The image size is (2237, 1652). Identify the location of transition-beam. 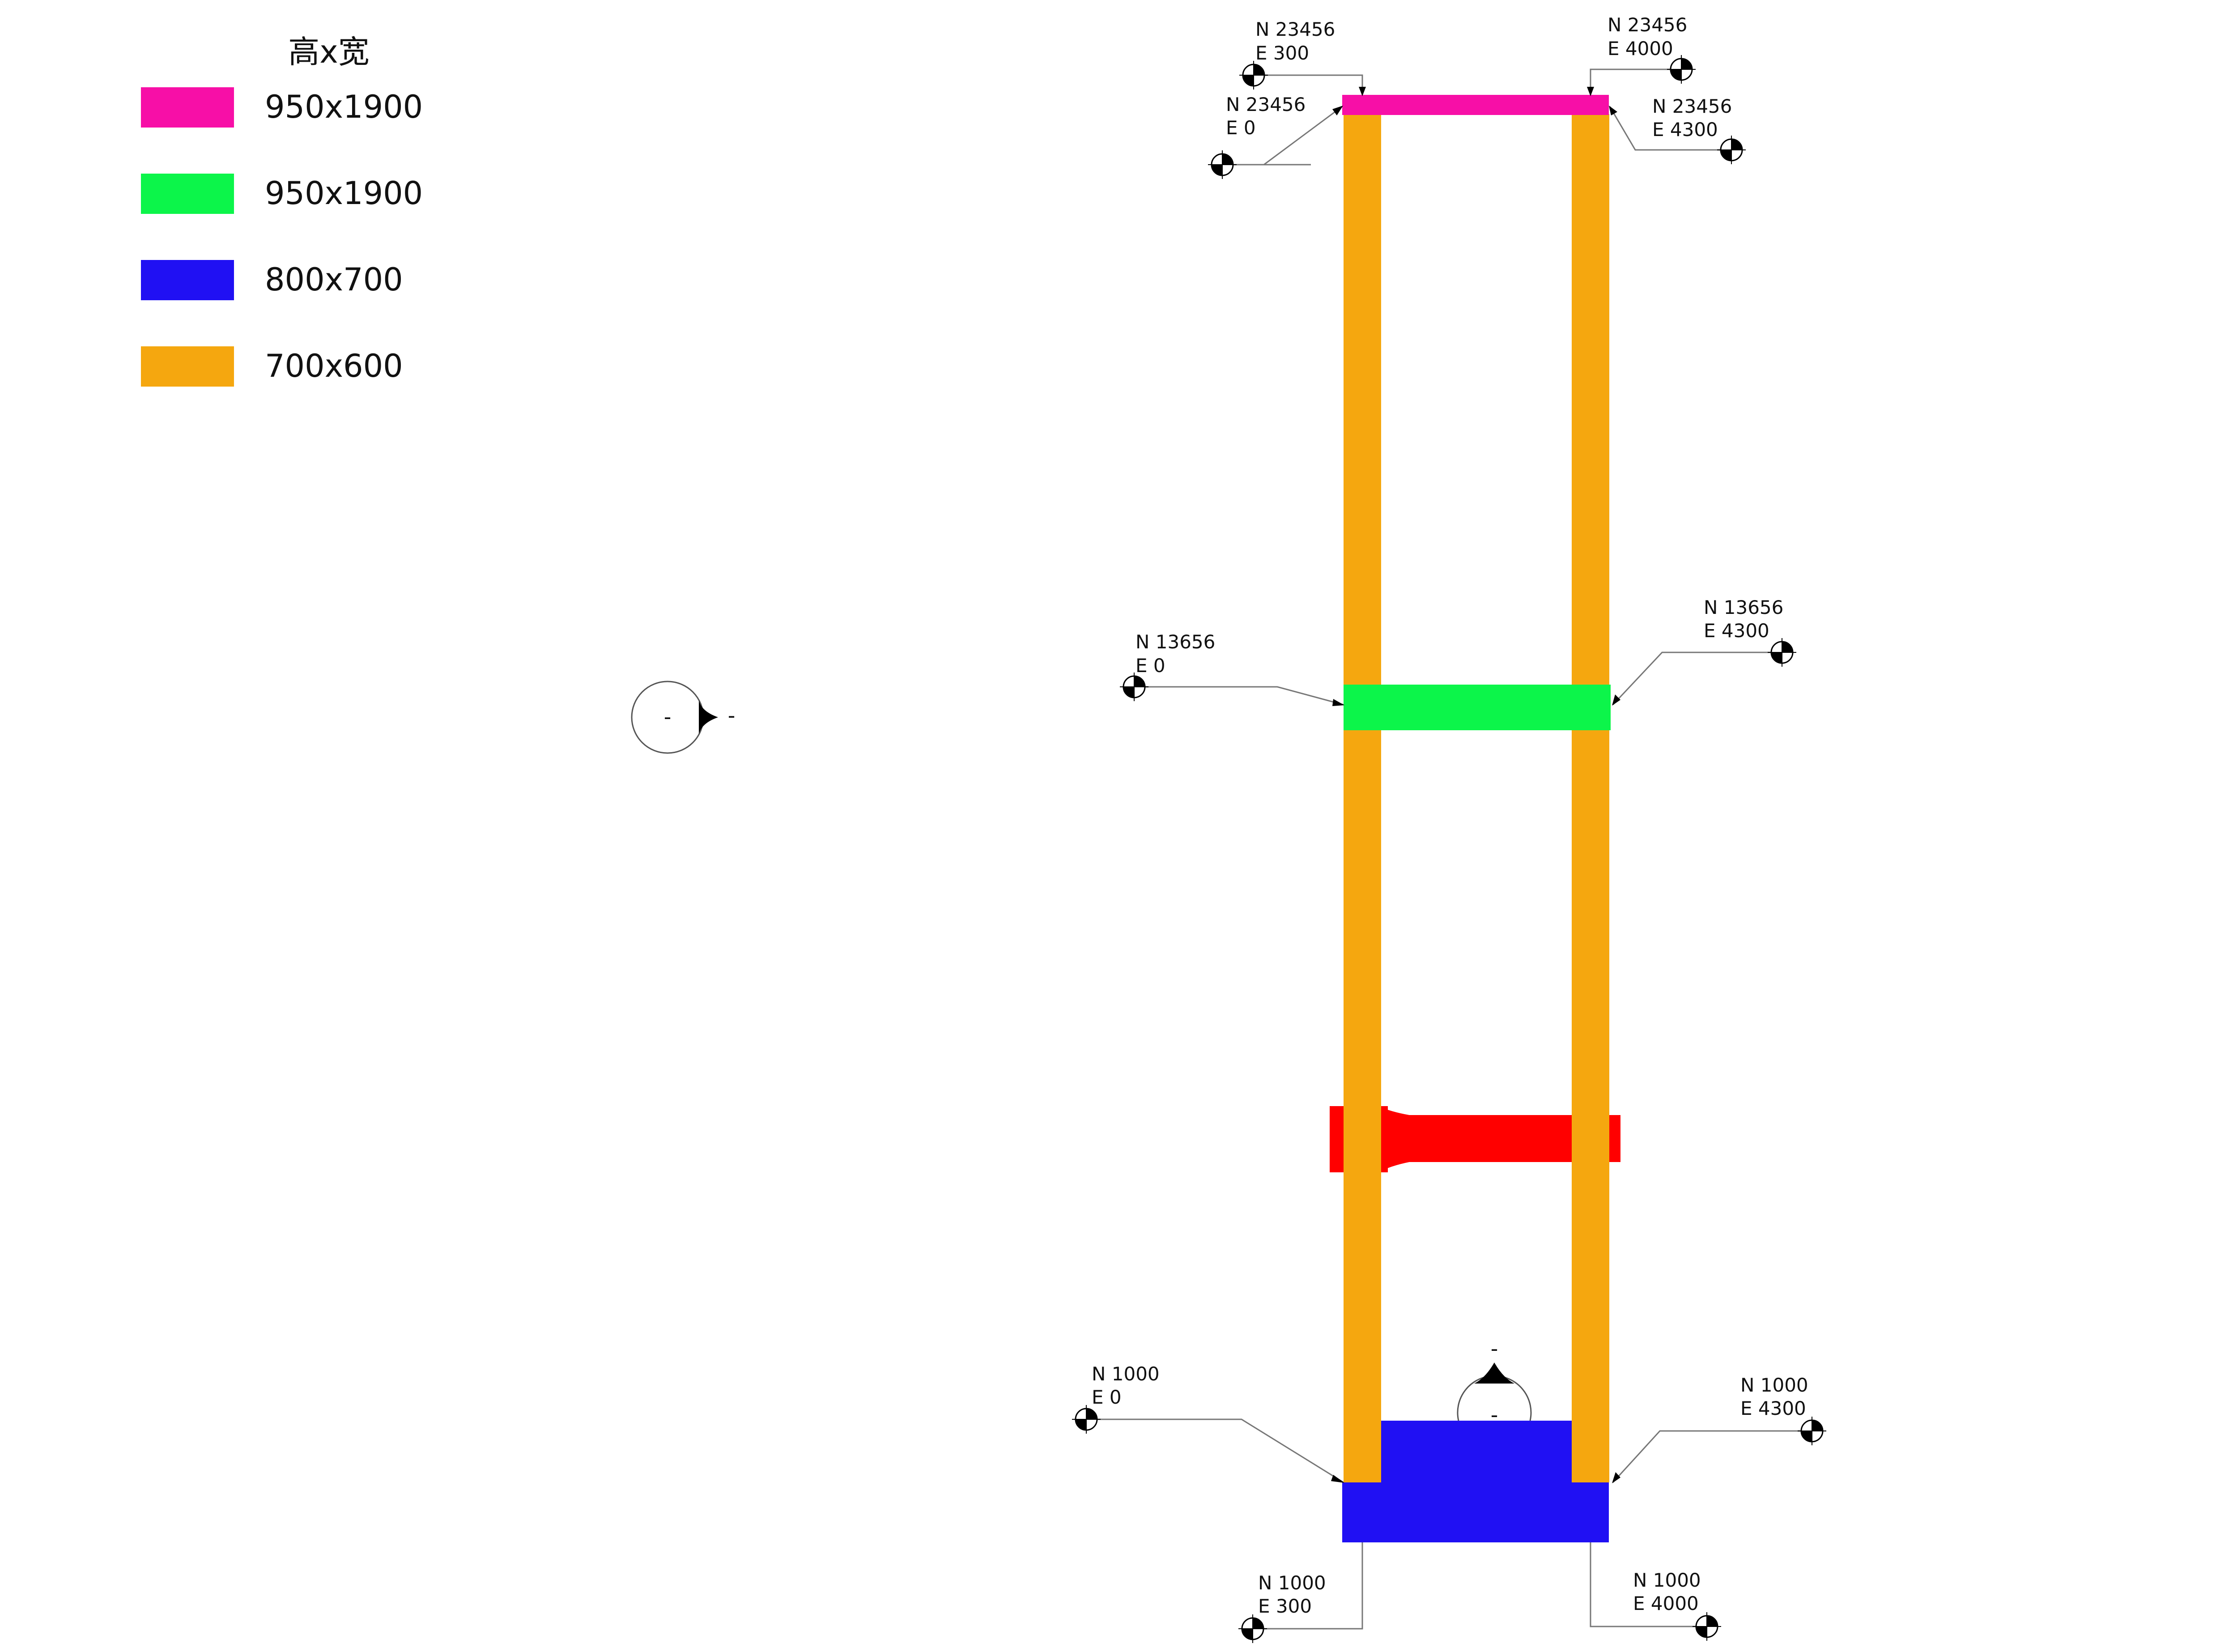
(1499, 1139).